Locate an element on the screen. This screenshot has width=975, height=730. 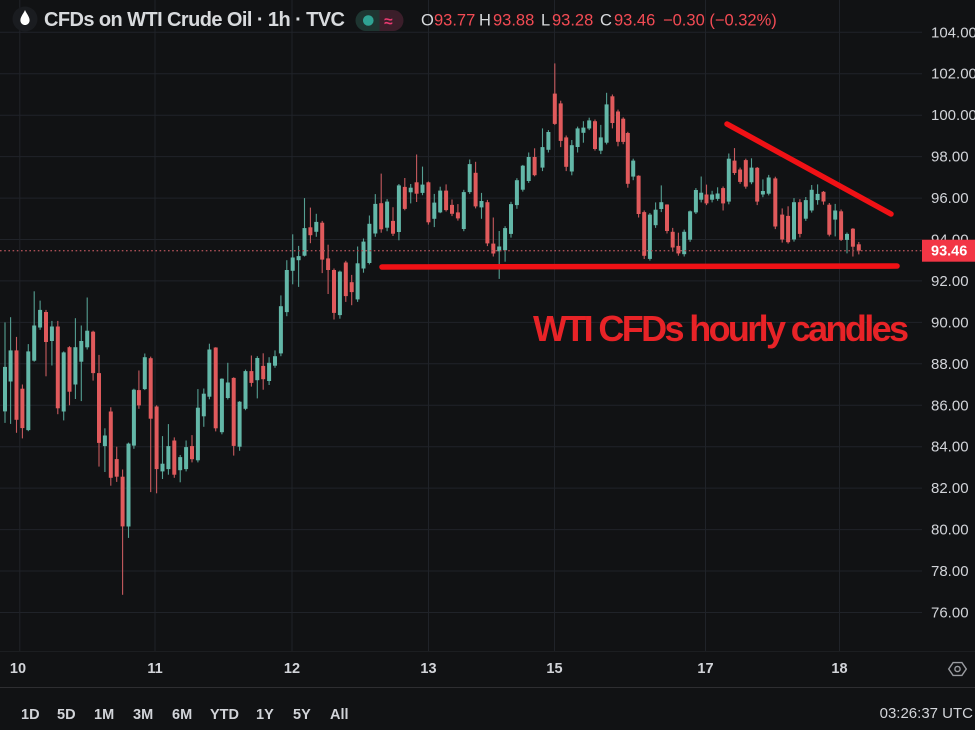
svg-text: 13 is located at coordinates (428, 669).